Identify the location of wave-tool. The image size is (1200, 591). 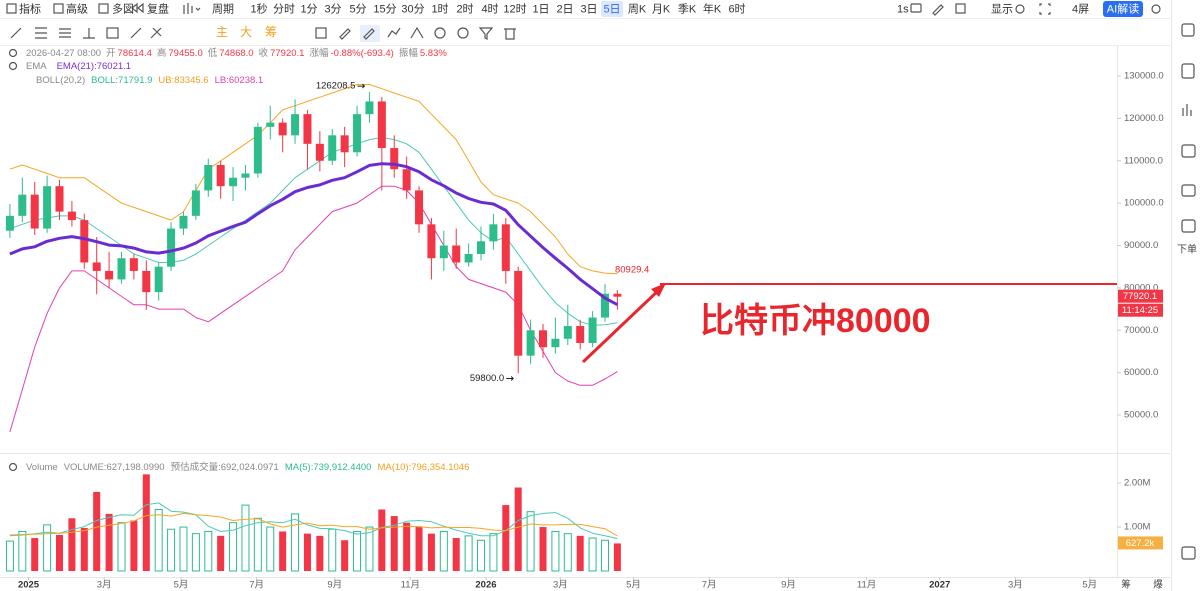
(394, 32).